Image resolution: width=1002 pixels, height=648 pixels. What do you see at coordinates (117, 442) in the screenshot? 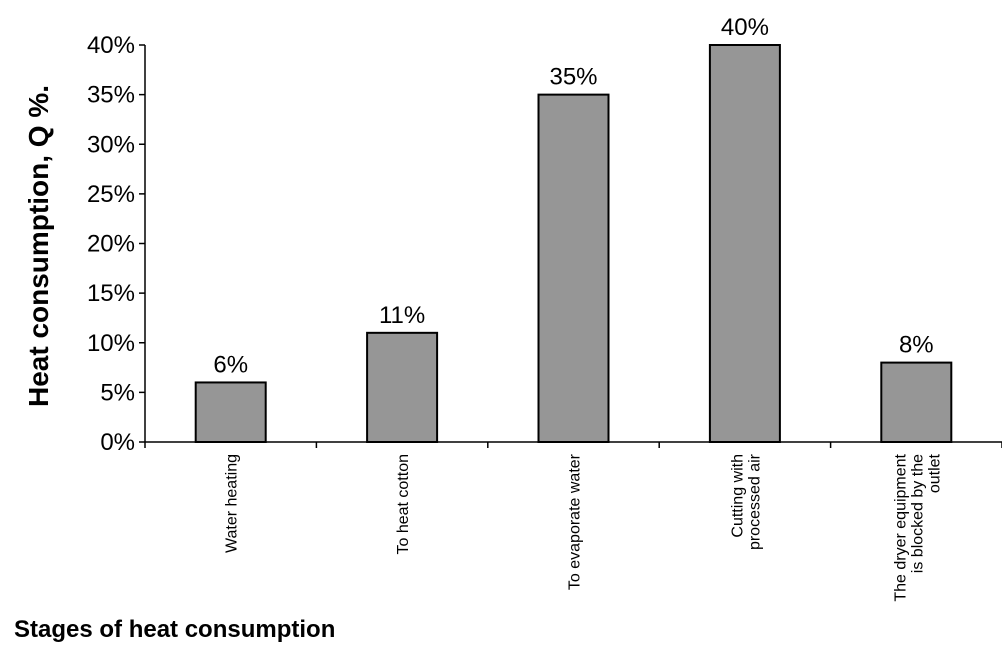
I see `y-tick-label-0: 0%` at bounding box center [117, 442].